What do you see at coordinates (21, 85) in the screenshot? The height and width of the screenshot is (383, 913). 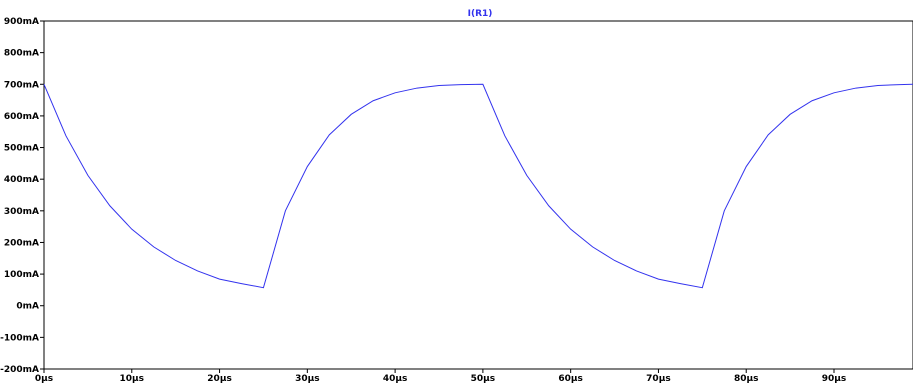 I see `y-tick-label: 700mA` at bounding box center [21, 85].